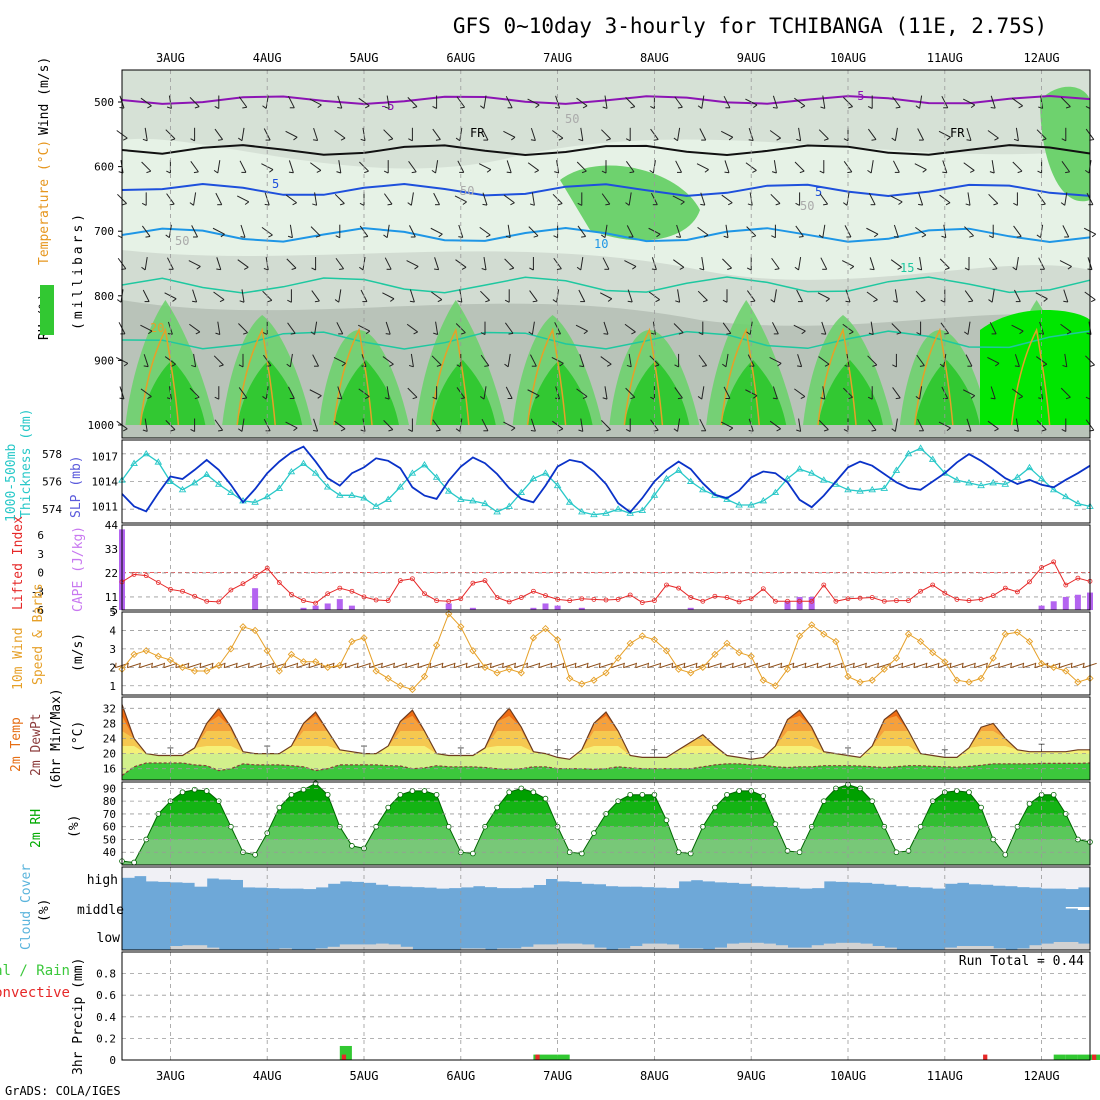  I want to click on temperature-contour-warm, so click(643, 376).